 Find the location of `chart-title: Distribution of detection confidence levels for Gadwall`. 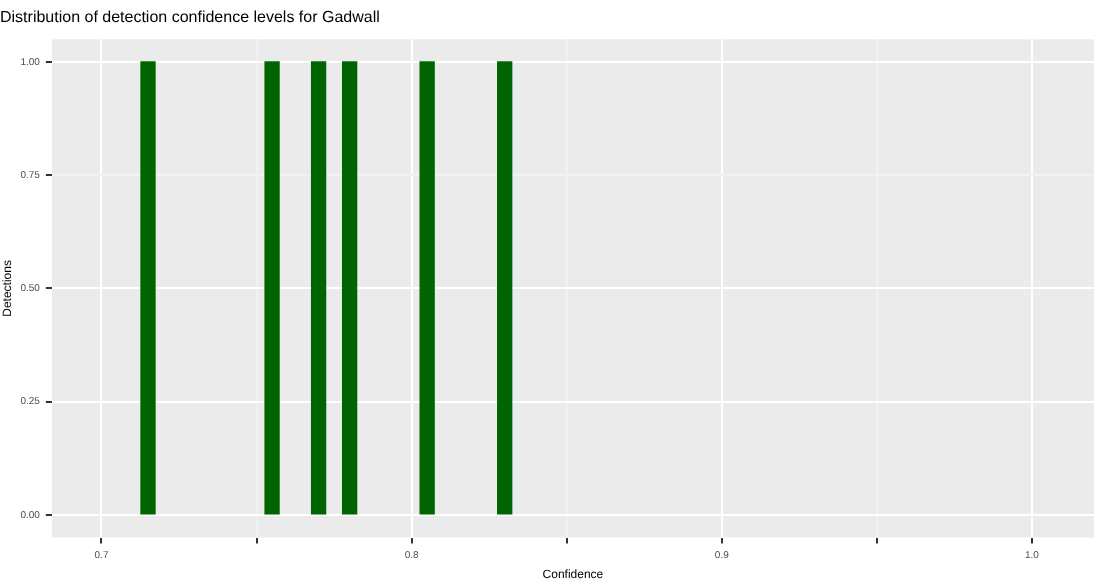

chart-title: Distribution of detection confidence levels for Gadwall is located at coordinates (190, 17).